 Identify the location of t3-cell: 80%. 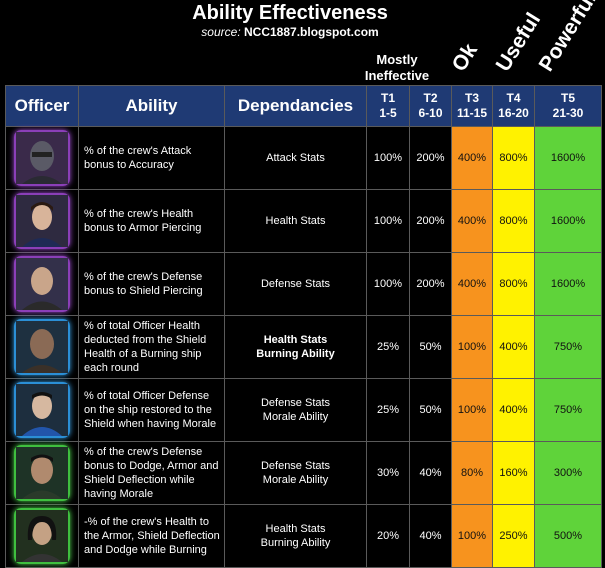
(472, 473).